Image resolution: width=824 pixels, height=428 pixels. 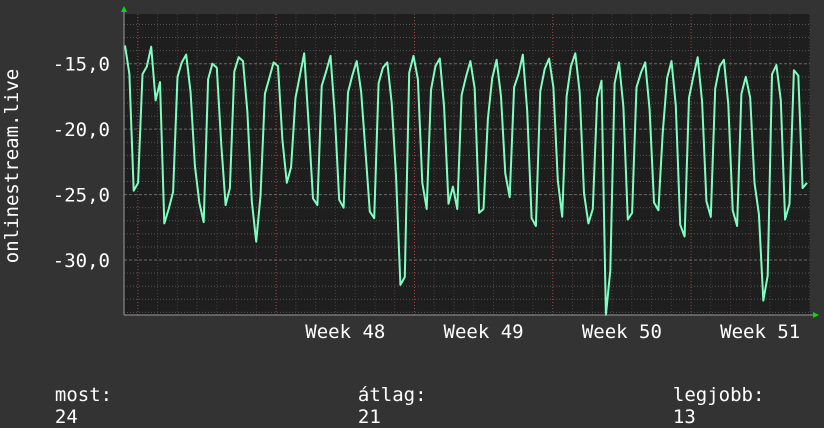 What do you see at coordinates (81, 261) in the screenshot?
I see `y-tick-label: -30,0` at bounding box center [81, 261].